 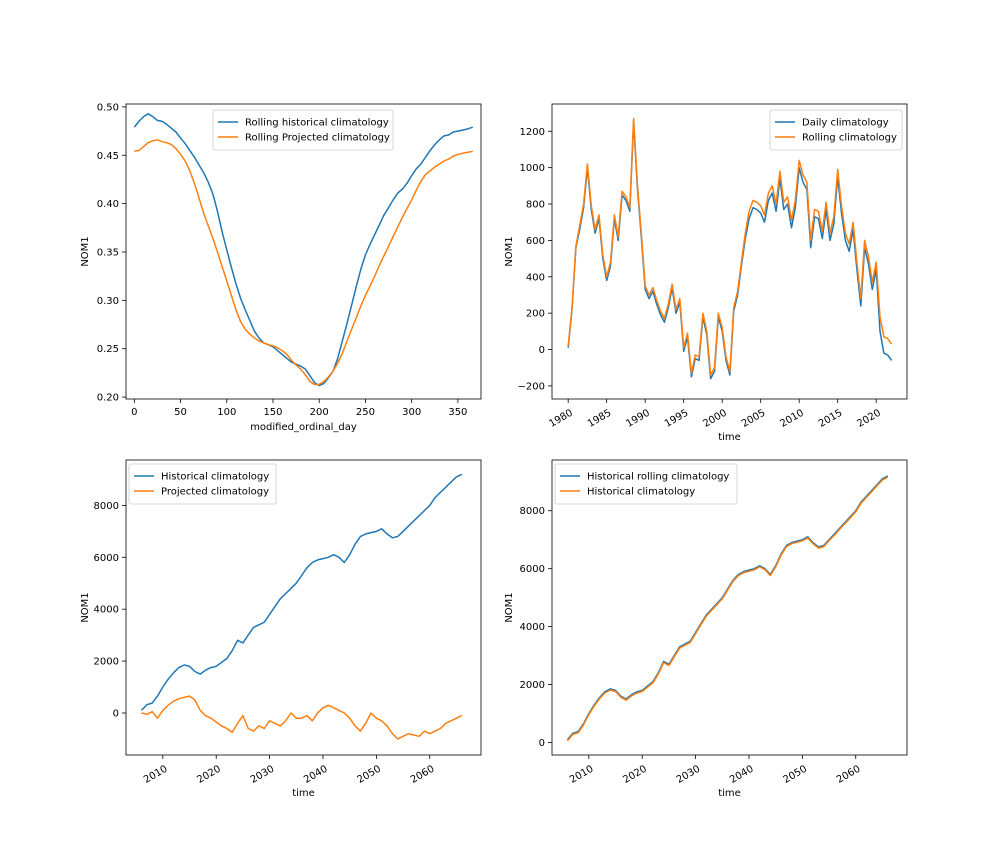 What do you see at coordinates (108, 398) in the screenshot?
I see `y-tick-label: 0.20` at bounding box center [108, 398].